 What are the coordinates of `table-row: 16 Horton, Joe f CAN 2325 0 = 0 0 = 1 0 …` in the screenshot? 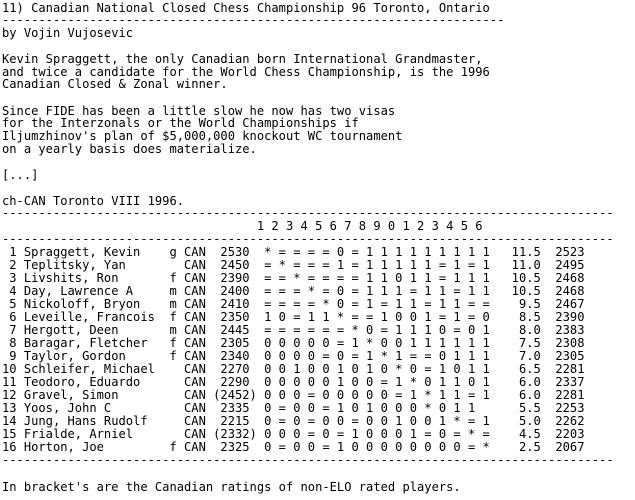 It's located at (293, 447).